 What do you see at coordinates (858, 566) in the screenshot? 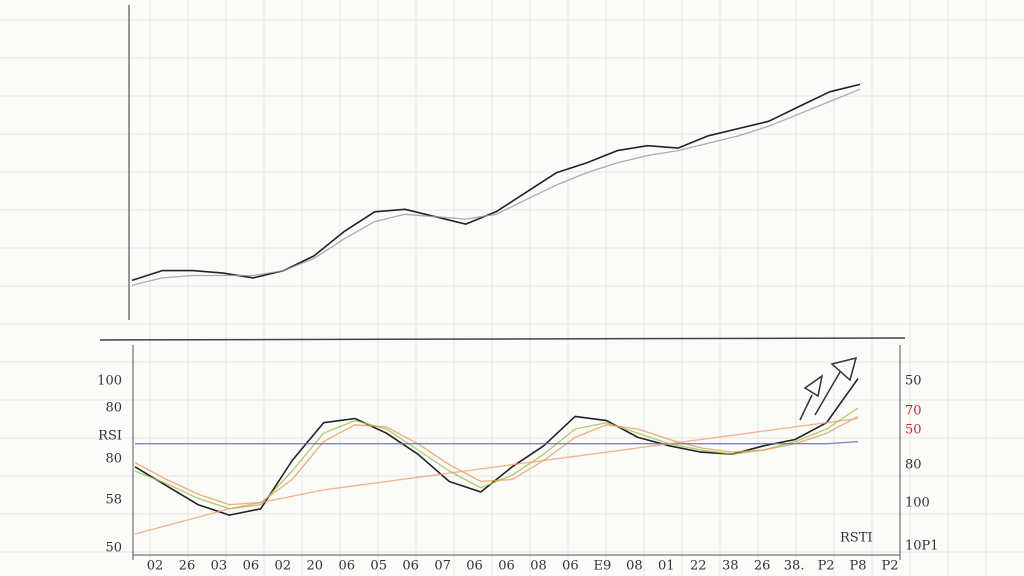
I see `x-tick-label: P8` at bounding box center [858, 566].